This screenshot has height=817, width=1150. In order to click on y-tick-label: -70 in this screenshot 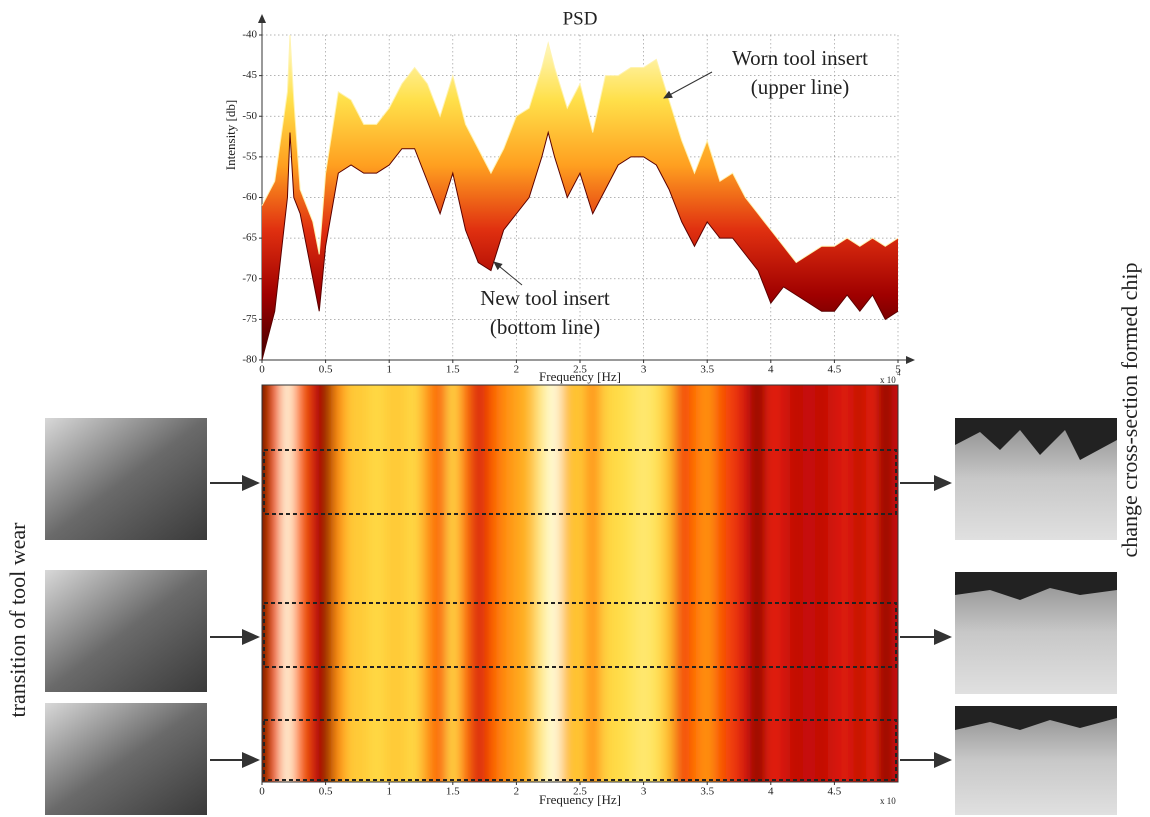, I will do `click(249, 278)`.